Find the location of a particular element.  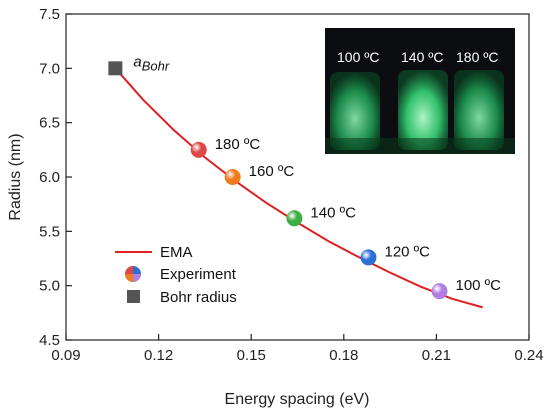

x-tick-label: 0.21 is located at coordinates (436, 355).